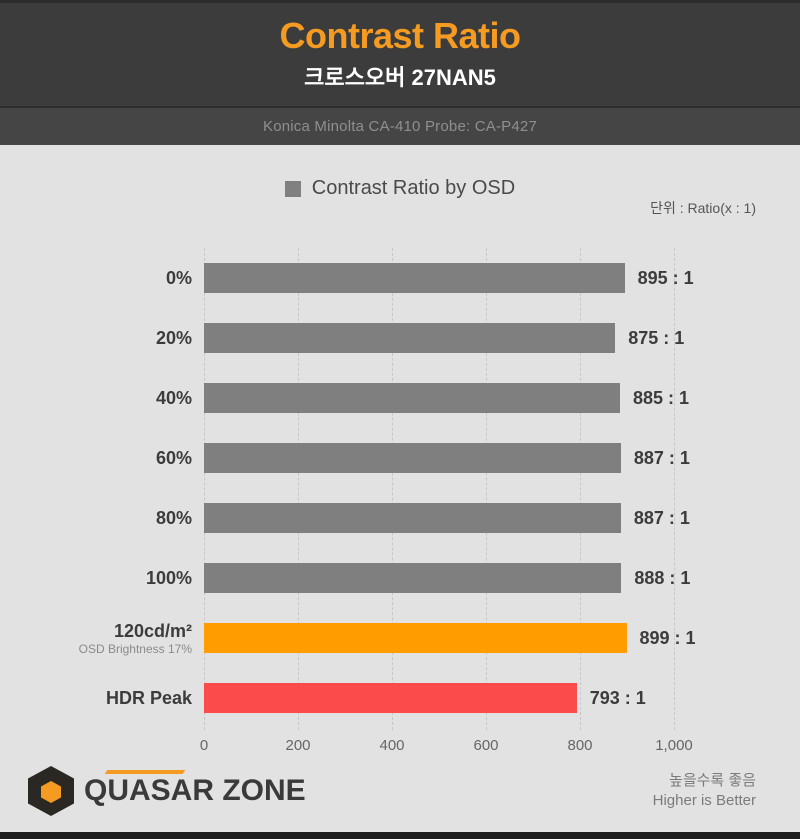 This screenshot has width=800, height=839. What do you see at coordinates (145, 772) in the screenshot?
I see `brand-swoosh-icon` at bounding box center [145, 772].